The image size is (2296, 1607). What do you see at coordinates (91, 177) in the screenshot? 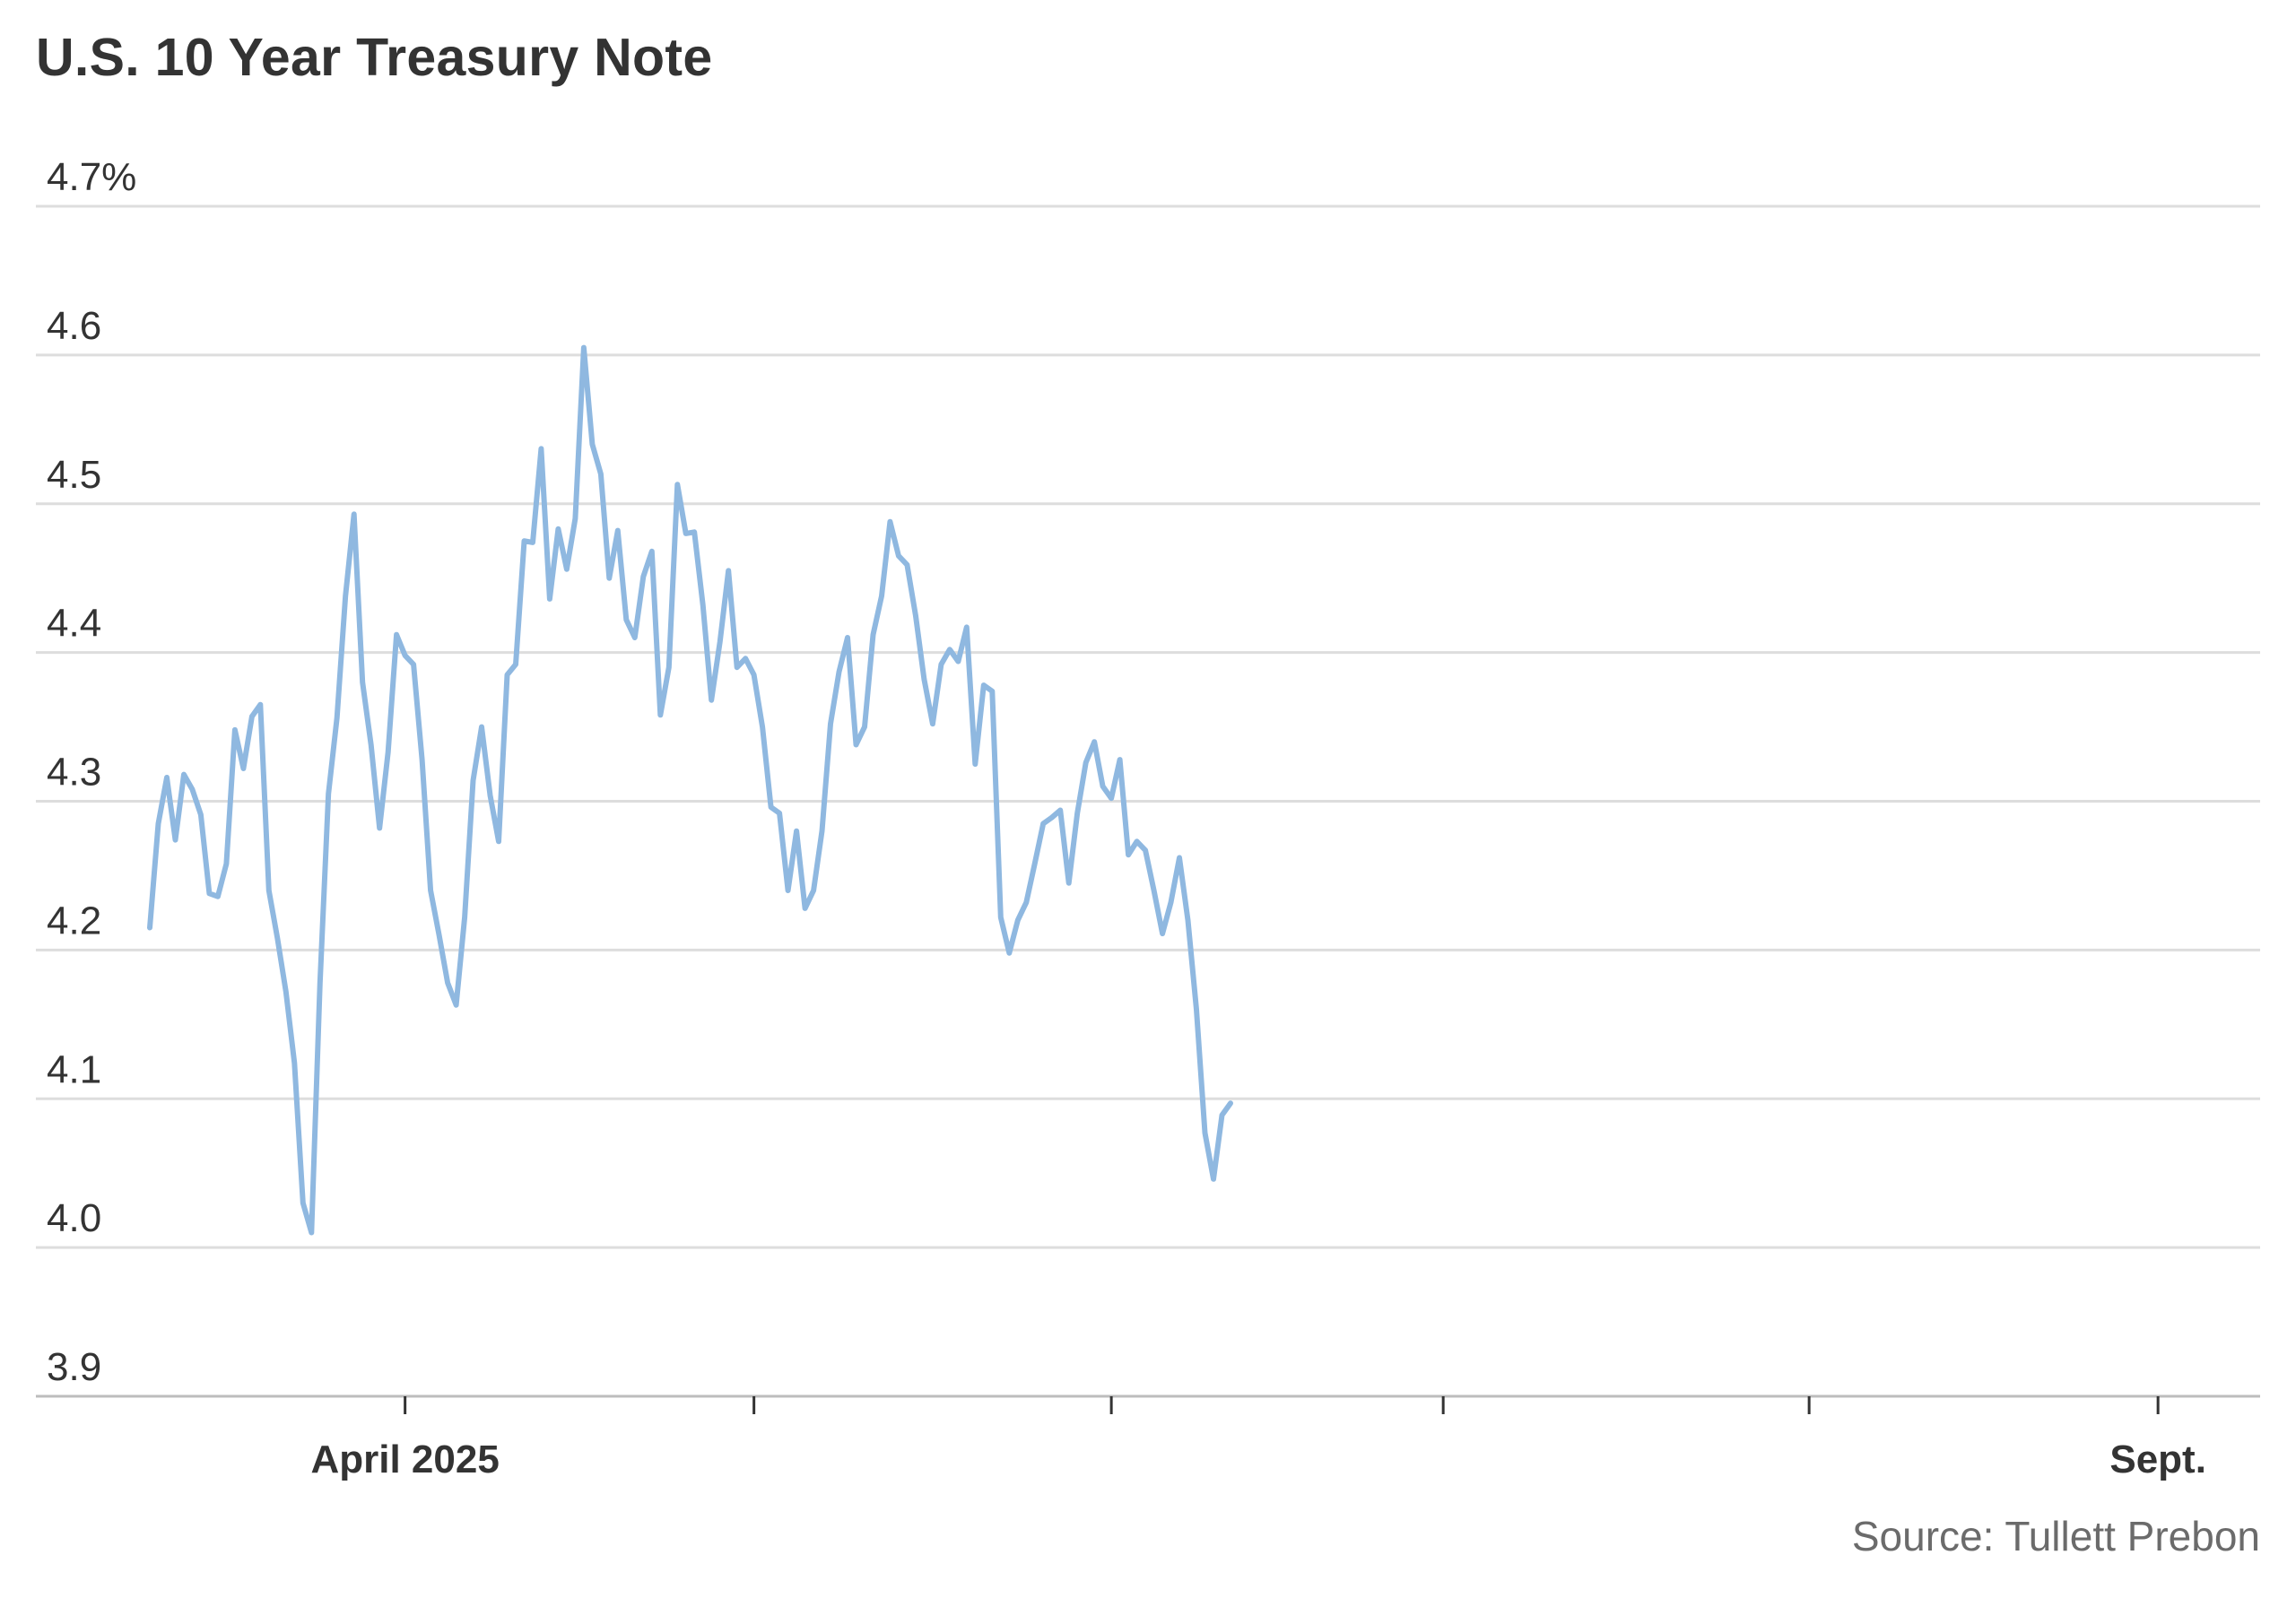
I see `y-tick-label: 4.7%` at bounding box center [91, 177].